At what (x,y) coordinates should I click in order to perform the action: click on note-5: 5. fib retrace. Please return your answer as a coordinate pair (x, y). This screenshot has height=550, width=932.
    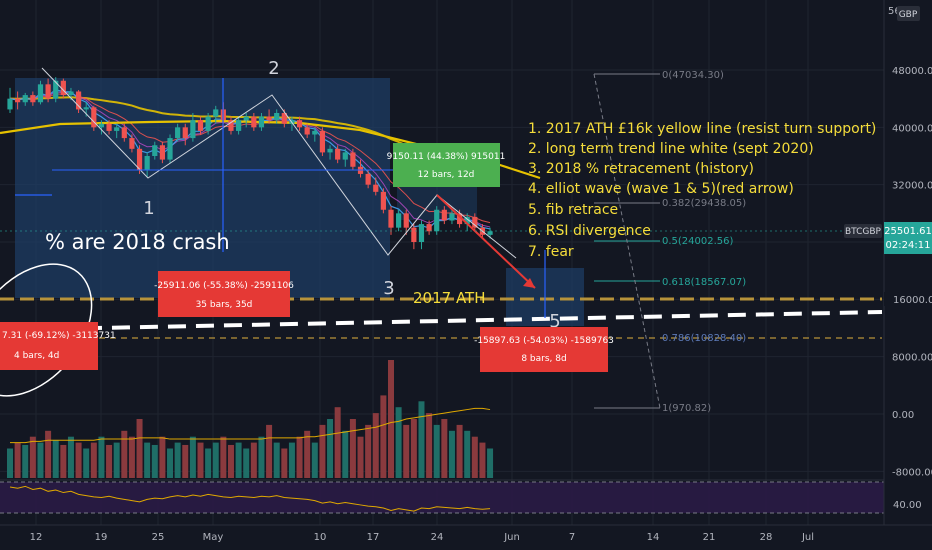
    Looking at the image, I should click on (573, 210).